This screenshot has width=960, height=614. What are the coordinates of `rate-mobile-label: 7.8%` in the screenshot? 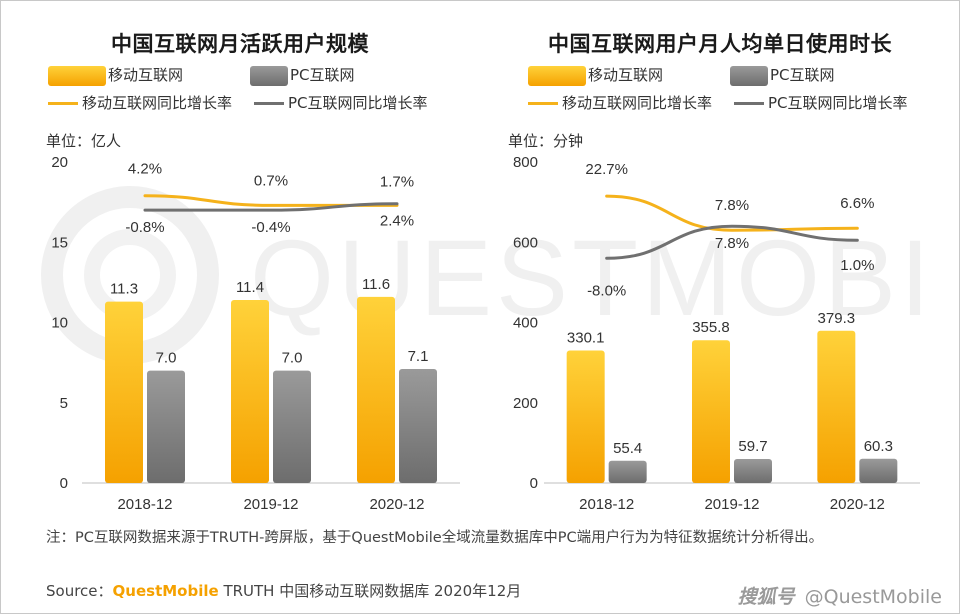 It's located at (732, 205).